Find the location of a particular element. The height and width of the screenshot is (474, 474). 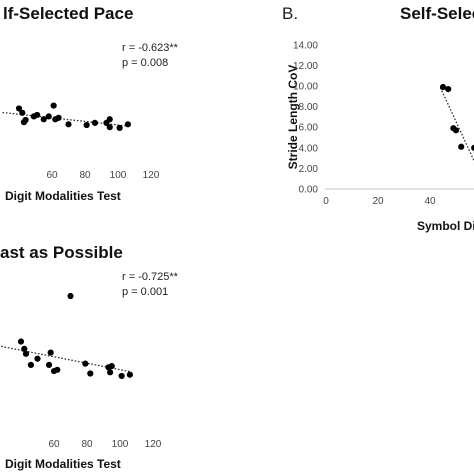

panel-b-x-ticks: 0 20 40 is located at coordinates (379, 201).